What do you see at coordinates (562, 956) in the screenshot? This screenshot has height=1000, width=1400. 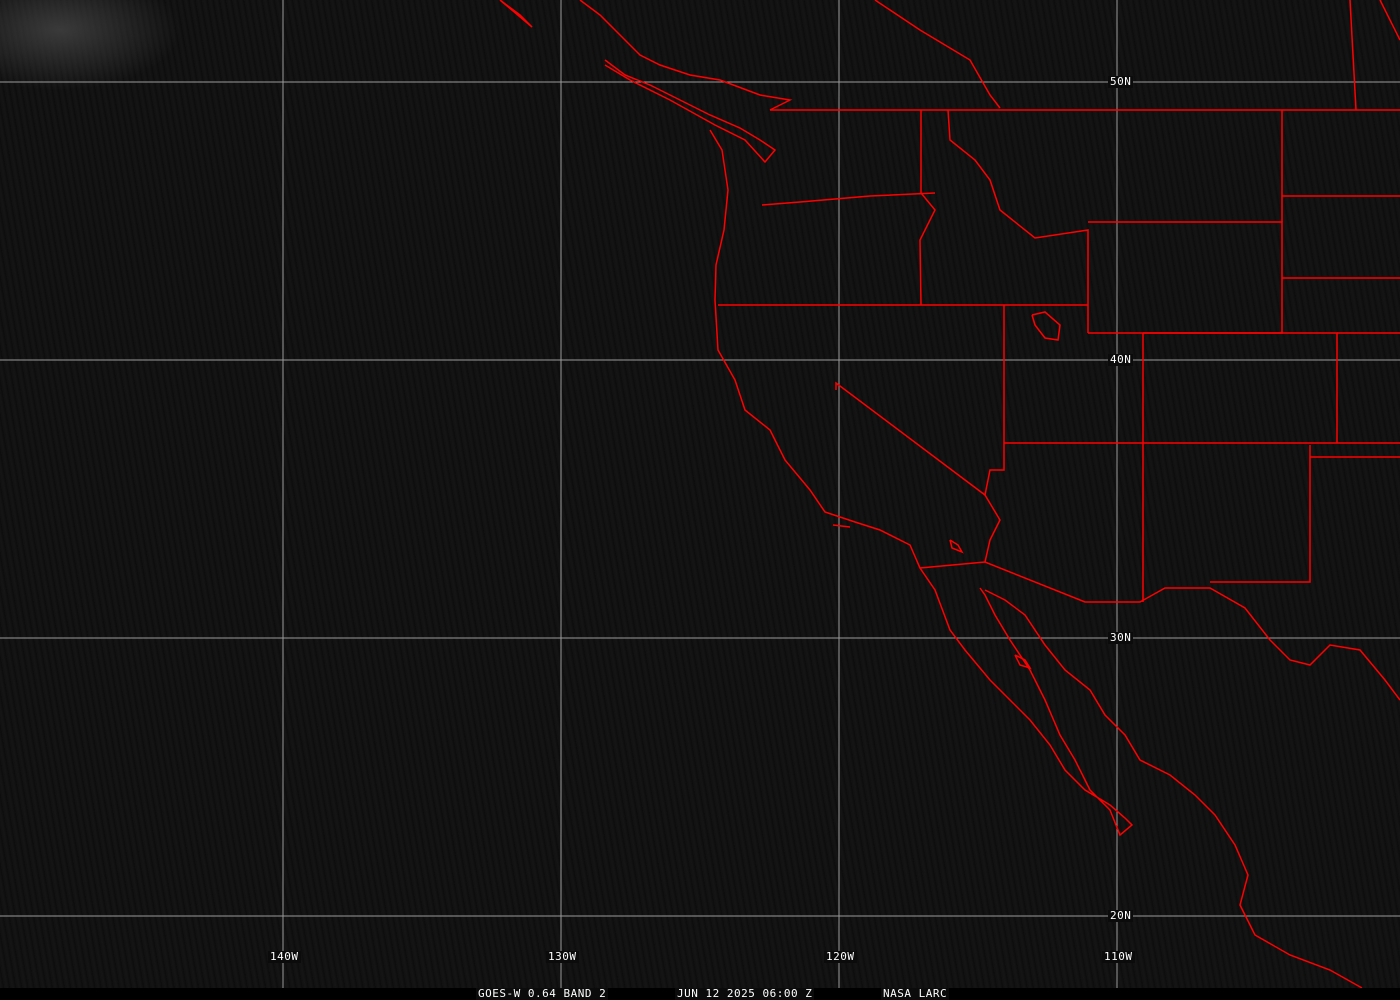 I see `lon-label-130w: 130W` at bounding box center [562, 956].